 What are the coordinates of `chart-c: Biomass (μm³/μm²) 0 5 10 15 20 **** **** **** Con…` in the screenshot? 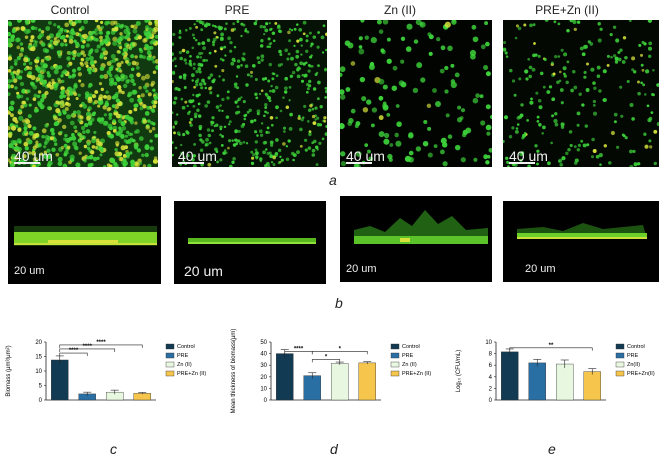 It's located at (110, 377).